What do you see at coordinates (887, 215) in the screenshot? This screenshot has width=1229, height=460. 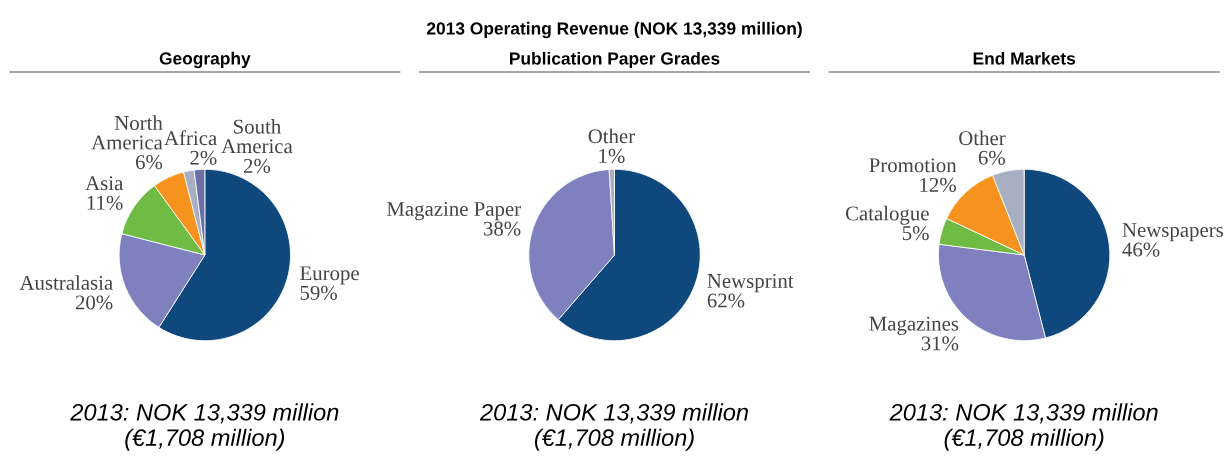 I see `slice-label: Catalogue` at bounding box center [887, 215].